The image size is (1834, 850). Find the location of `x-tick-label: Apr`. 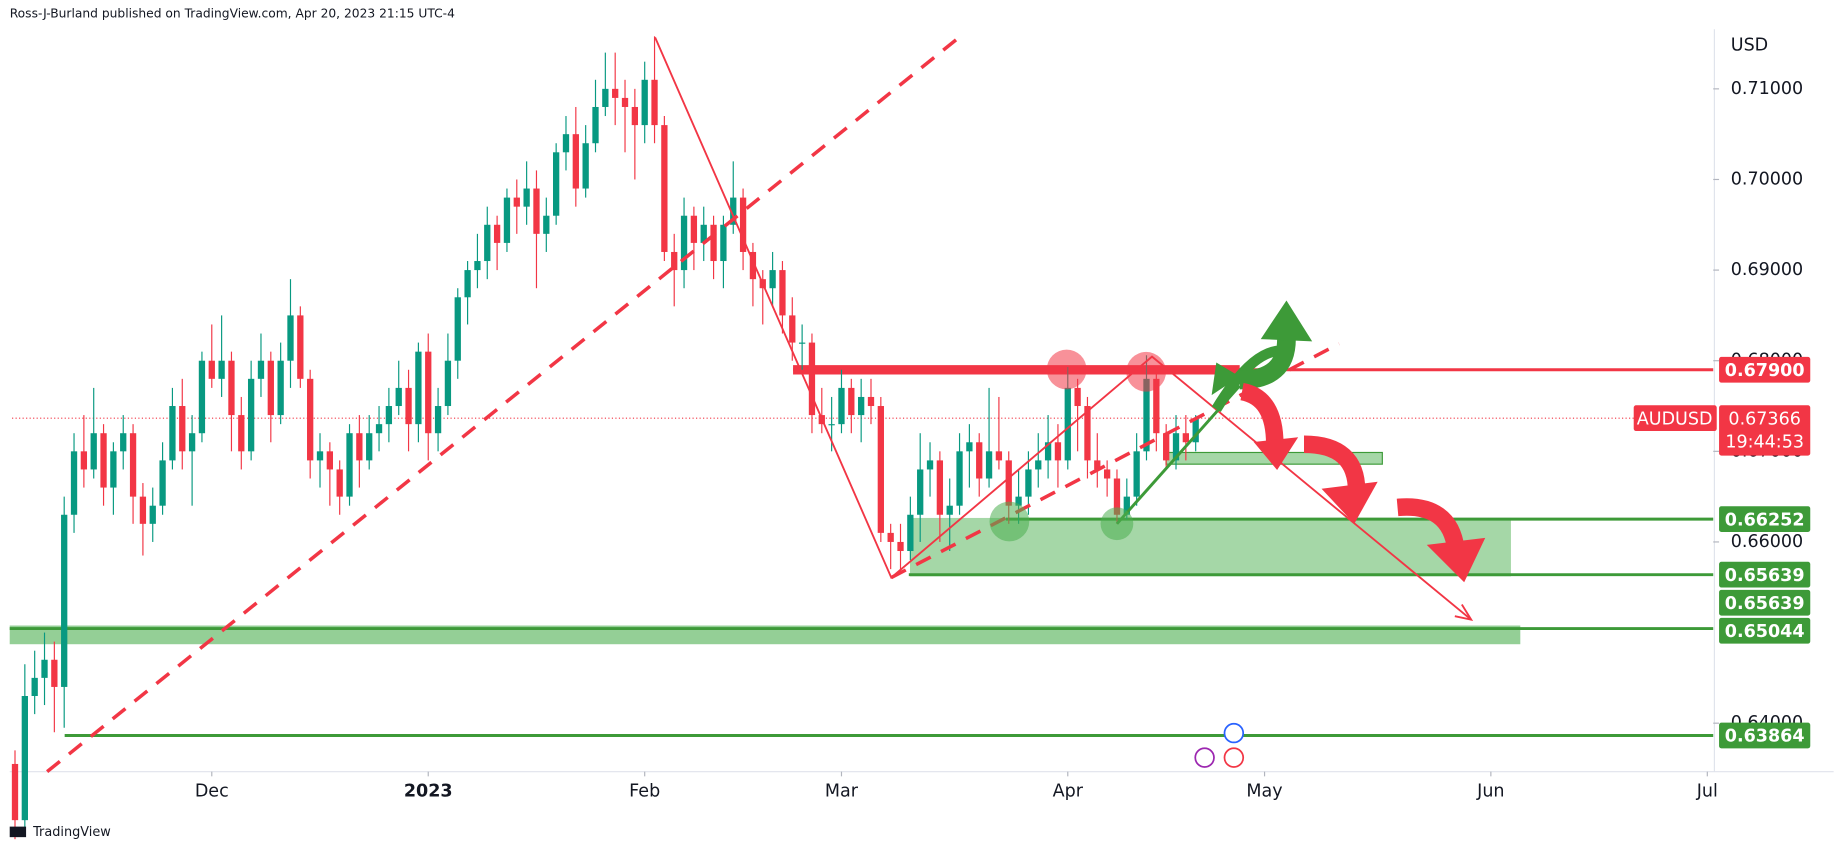

x-tick-label: Apr is located at coordinates (1068, 792).